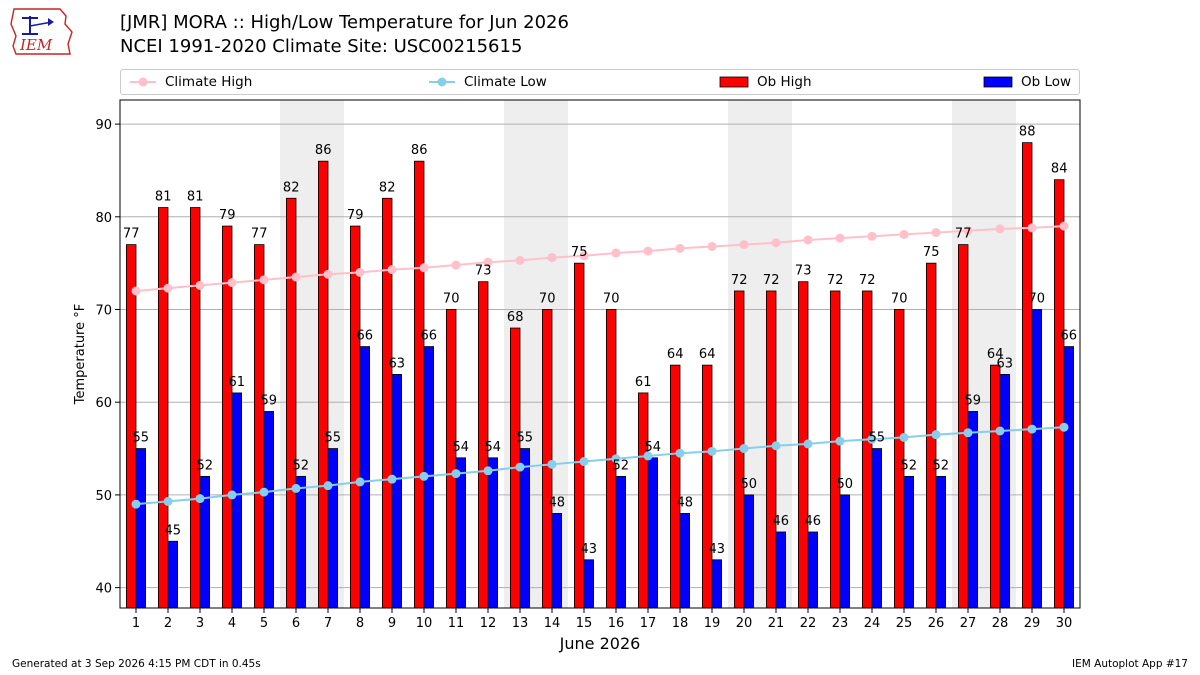 Image resolution: width=1200 pixels, height=675 pixels. Describe the element at coordinates (365, 336) in the screenshot. I see `ob-low-label-day-8: 66` at that location.